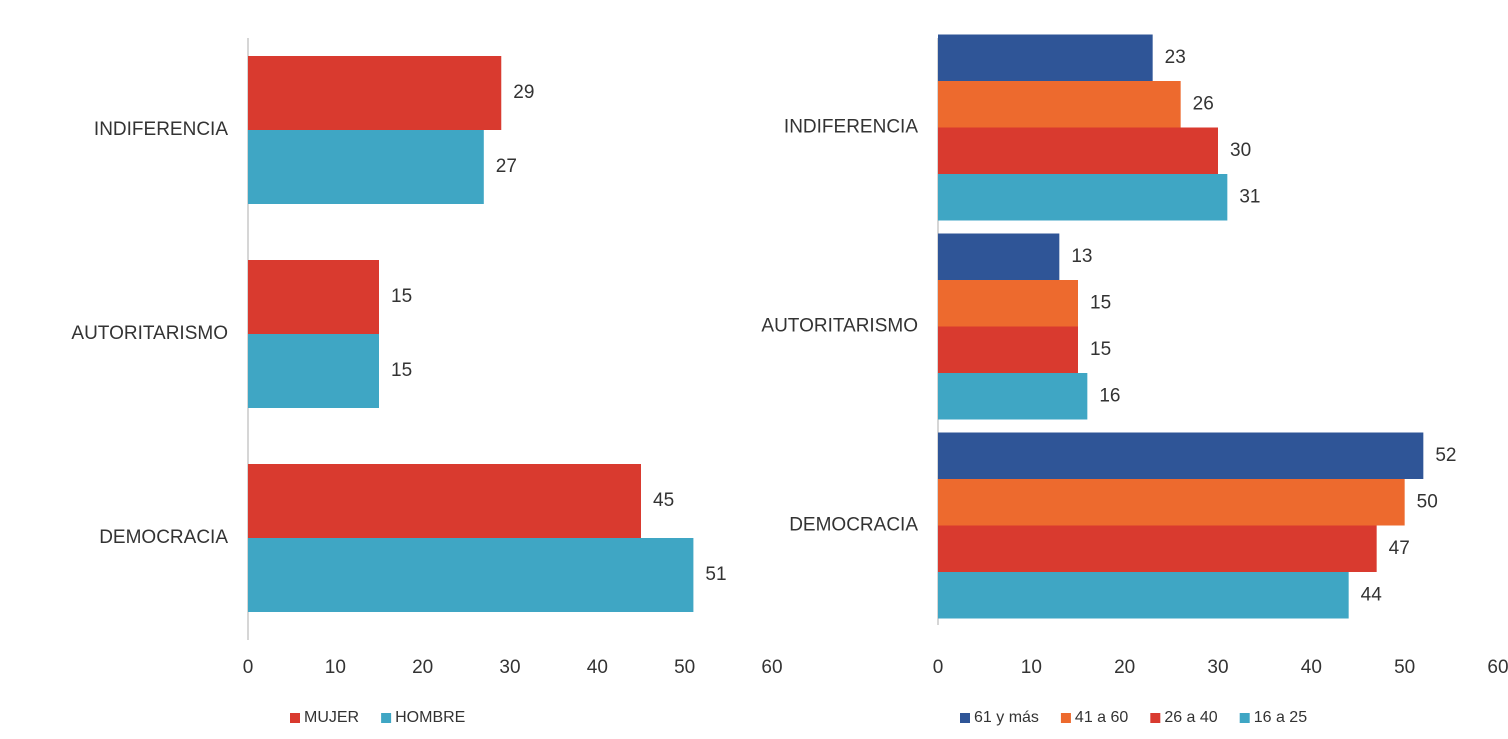 The width and height of the screenshot is (1508, 739). I want to click on legend-label: 16 a 25, so click(1280, 717).